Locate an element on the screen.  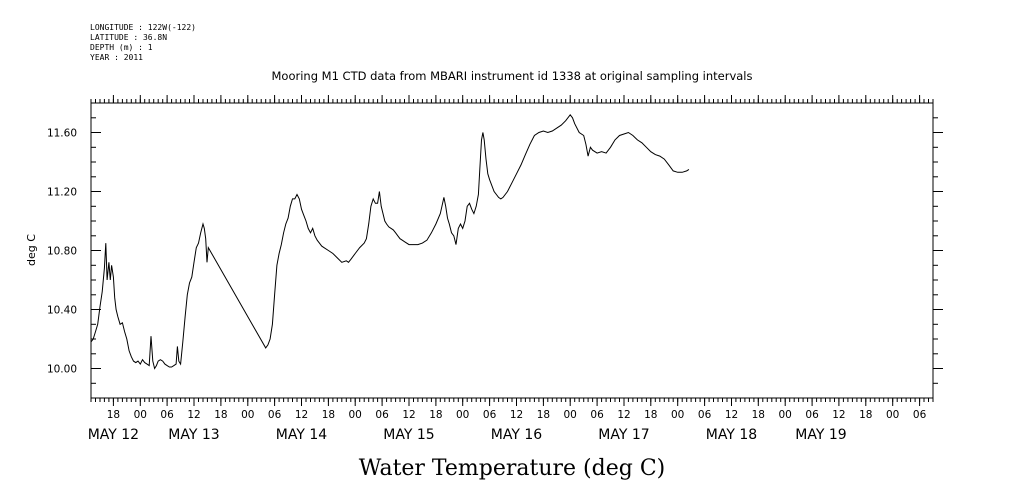
x-date-label: MAY 12 is located at coordinates (113, 435).